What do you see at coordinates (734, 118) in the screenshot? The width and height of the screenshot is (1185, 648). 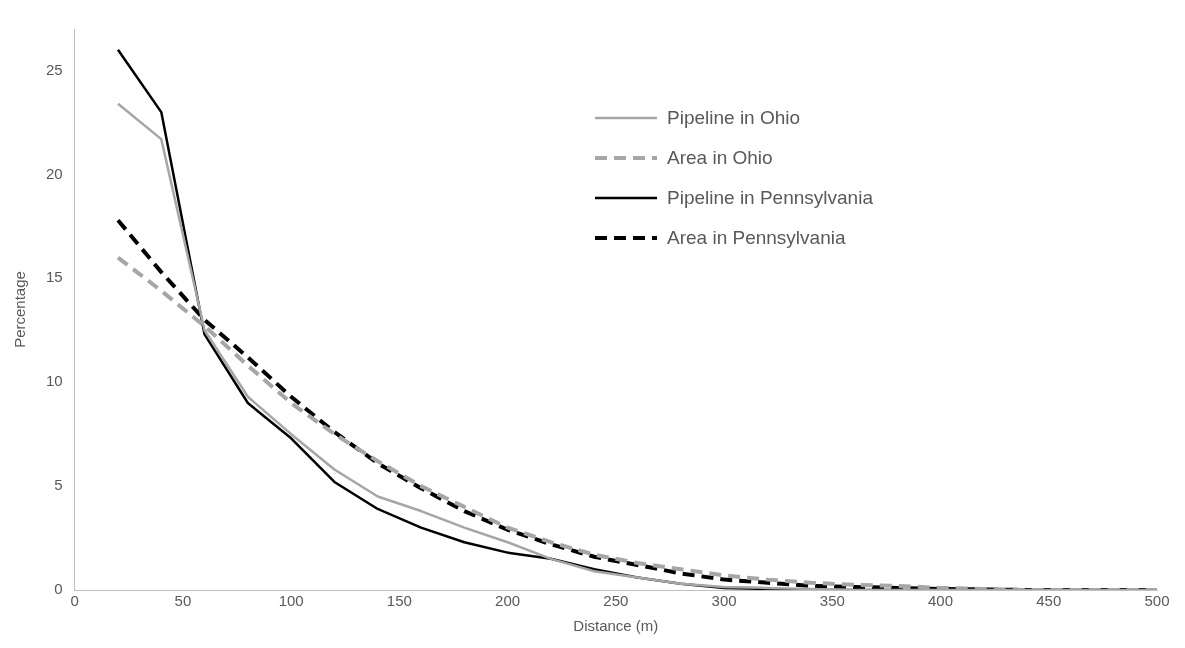 I see `legend-label: Pipeline in Ohio` at bounding box center [734, 118].